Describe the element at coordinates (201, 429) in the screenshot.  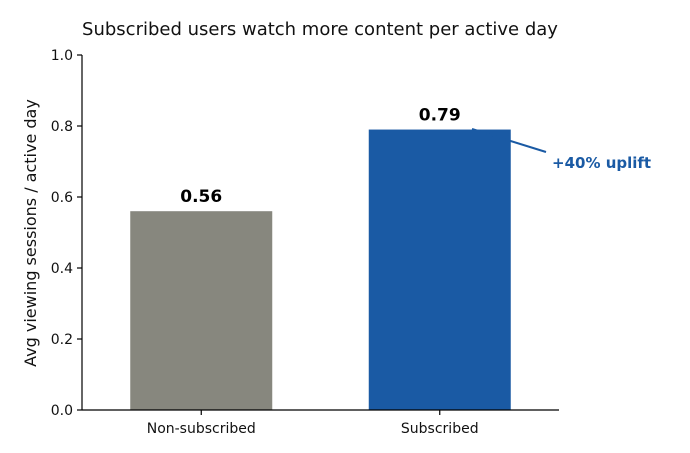
I see `x-tick-label: Non-subscribed` at that location.